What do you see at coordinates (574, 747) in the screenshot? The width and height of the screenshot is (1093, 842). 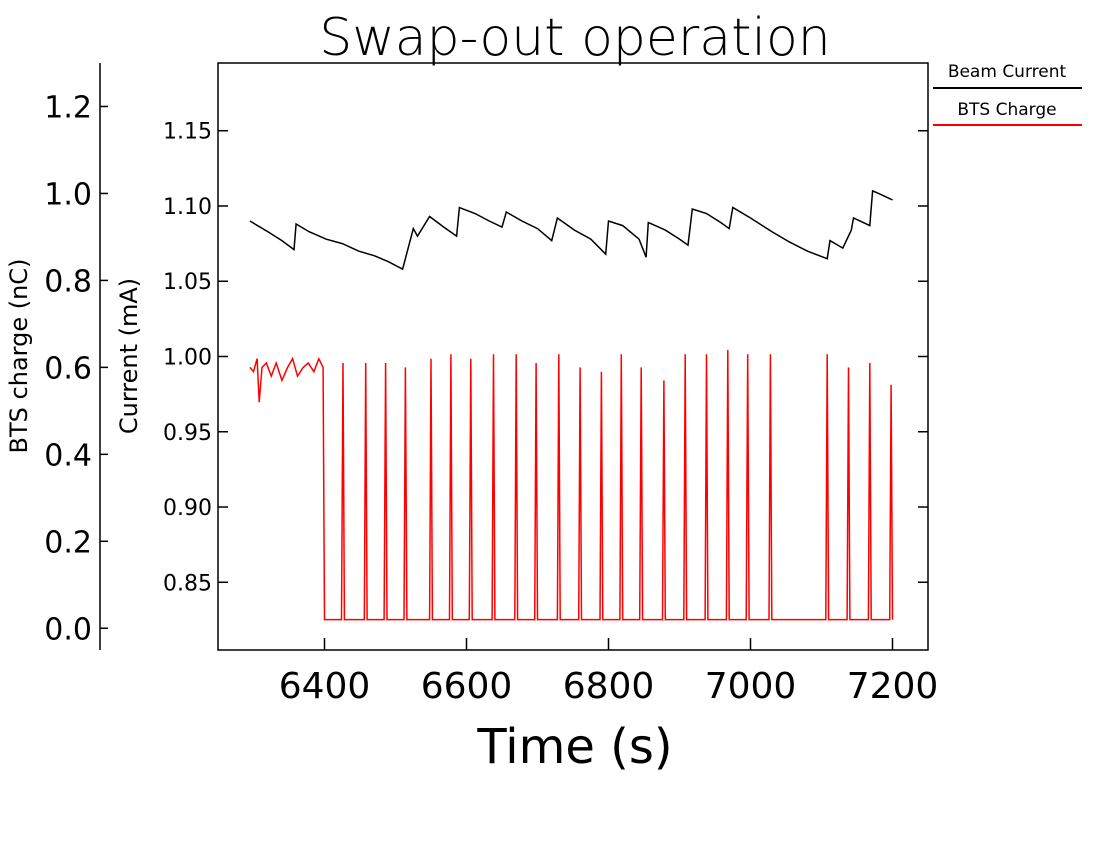 I see `x-axis-label: Time (s)` at bounding box center [574, 747].